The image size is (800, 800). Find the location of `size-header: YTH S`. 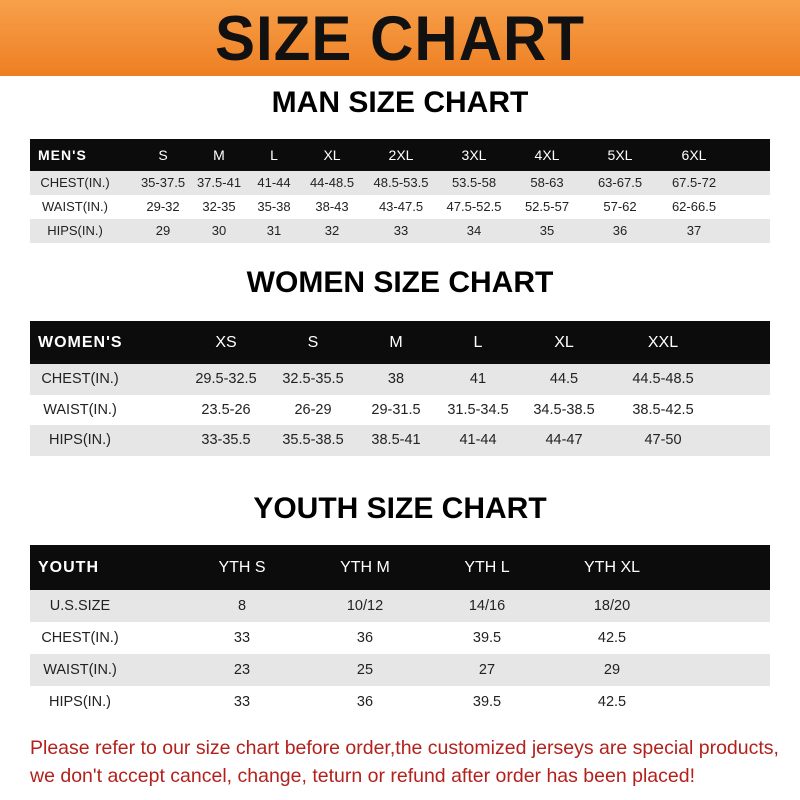

size-header: YTH S is located at coordinates (242, 567).